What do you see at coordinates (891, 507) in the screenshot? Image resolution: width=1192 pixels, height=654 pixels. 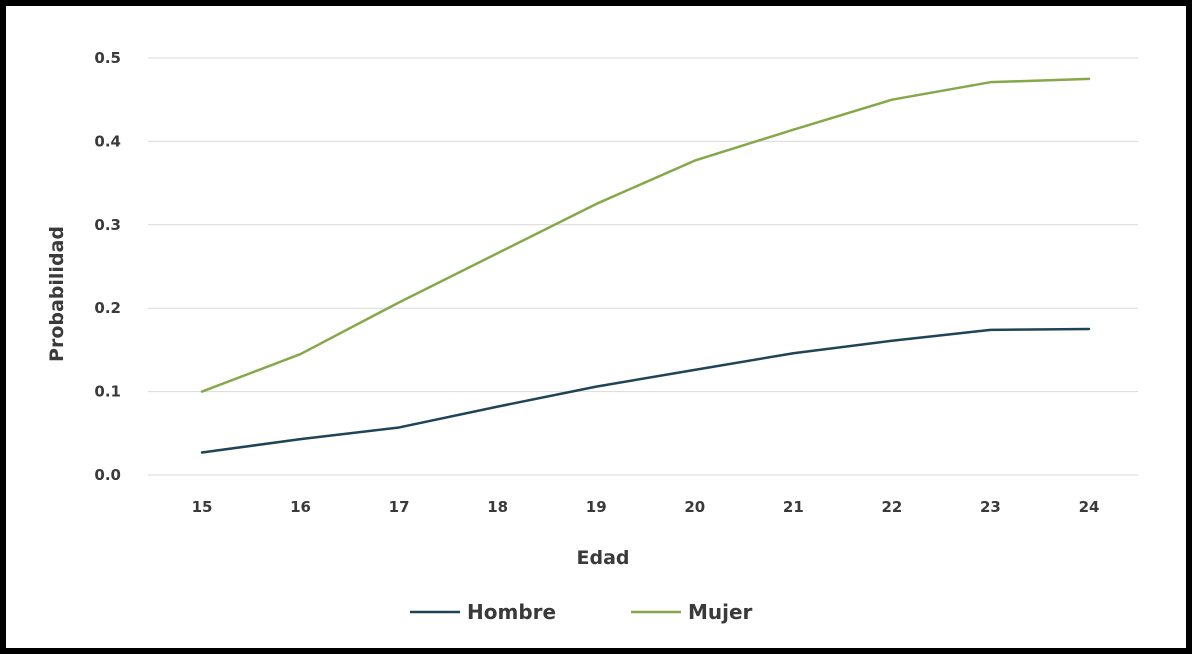 I see `x-tick-label: 22` at bounding box center [891, 507].